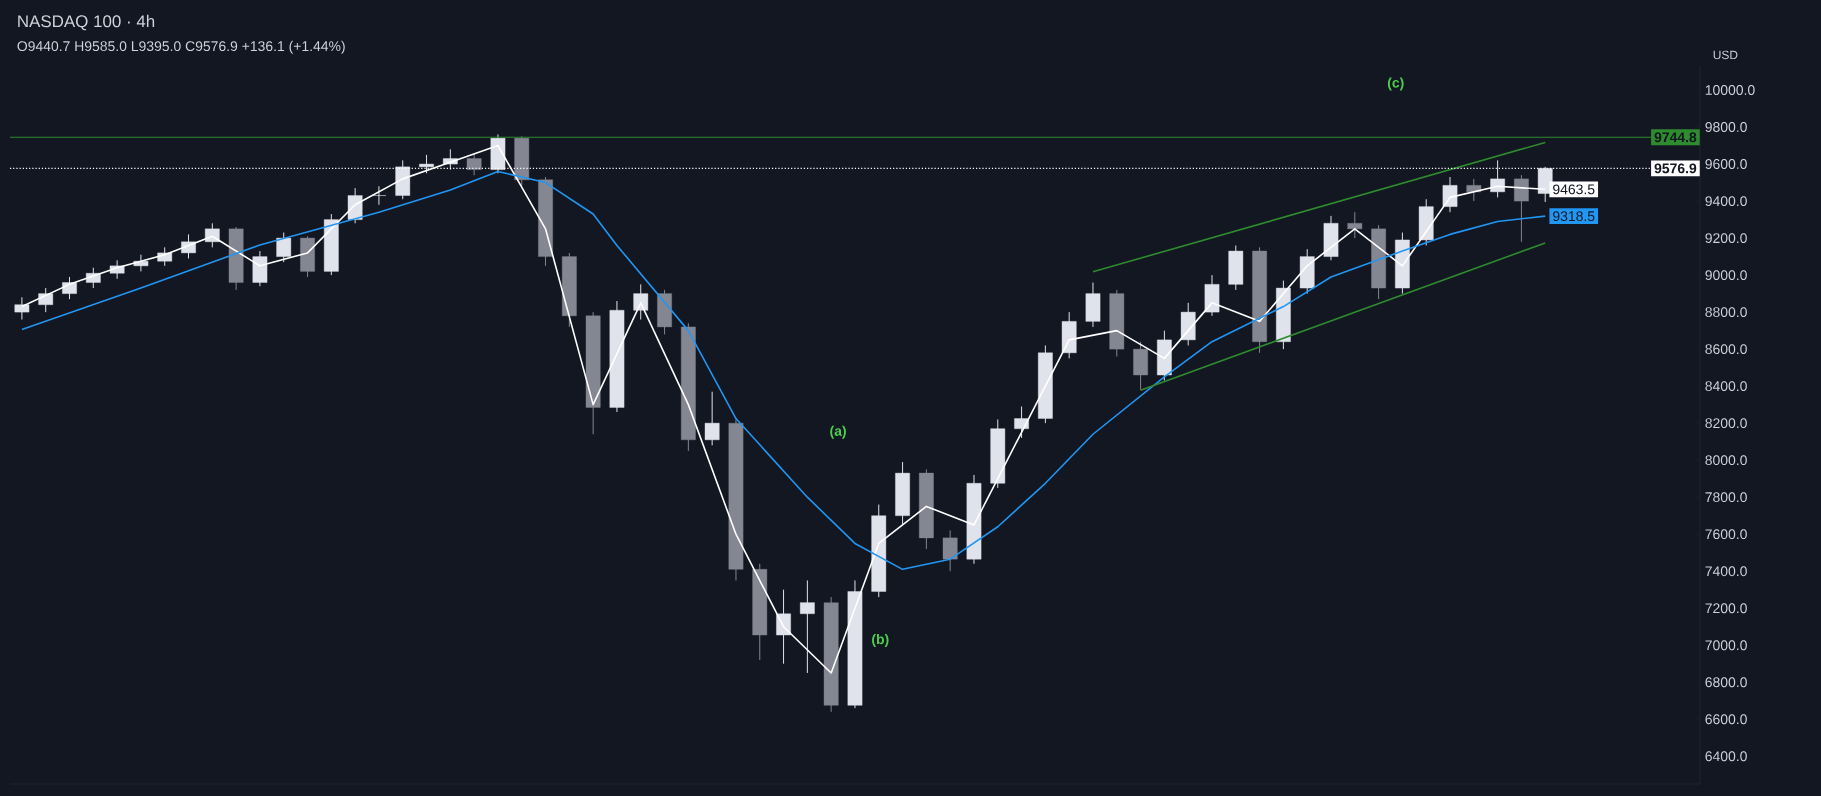 The height and width of the screenshot is (796, 1821). What do you see at coordinates (1726, 201) in the screenshot?
I see `y-tick-label: 9400.0` at bounding box center [1726, 201].